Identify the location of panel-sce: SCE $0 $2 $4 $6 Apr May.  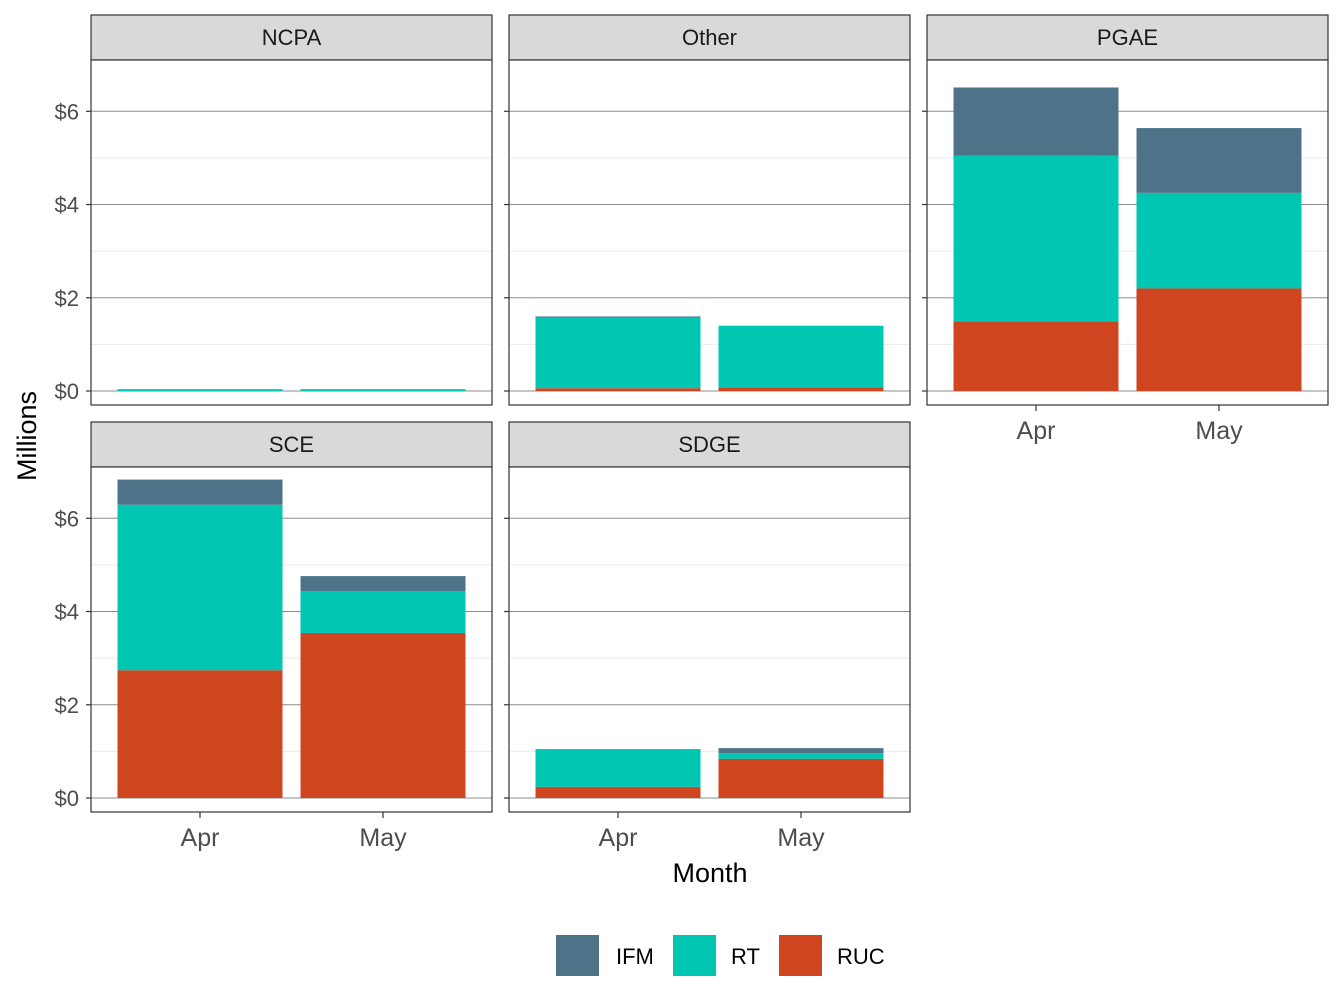
(274, 636).